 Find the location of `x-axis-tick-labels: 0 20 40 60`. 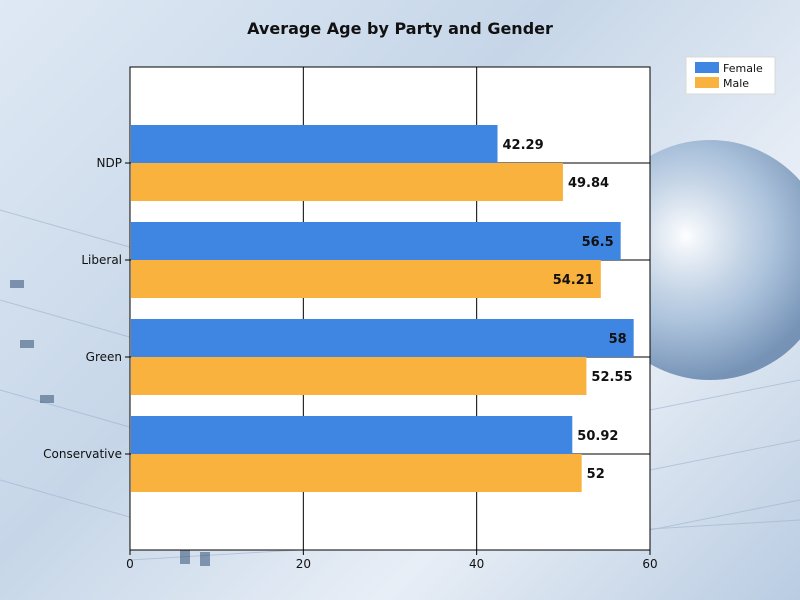

x-axis-tick-labels: 0 20 40 60 is located at coordinates (391, 564).